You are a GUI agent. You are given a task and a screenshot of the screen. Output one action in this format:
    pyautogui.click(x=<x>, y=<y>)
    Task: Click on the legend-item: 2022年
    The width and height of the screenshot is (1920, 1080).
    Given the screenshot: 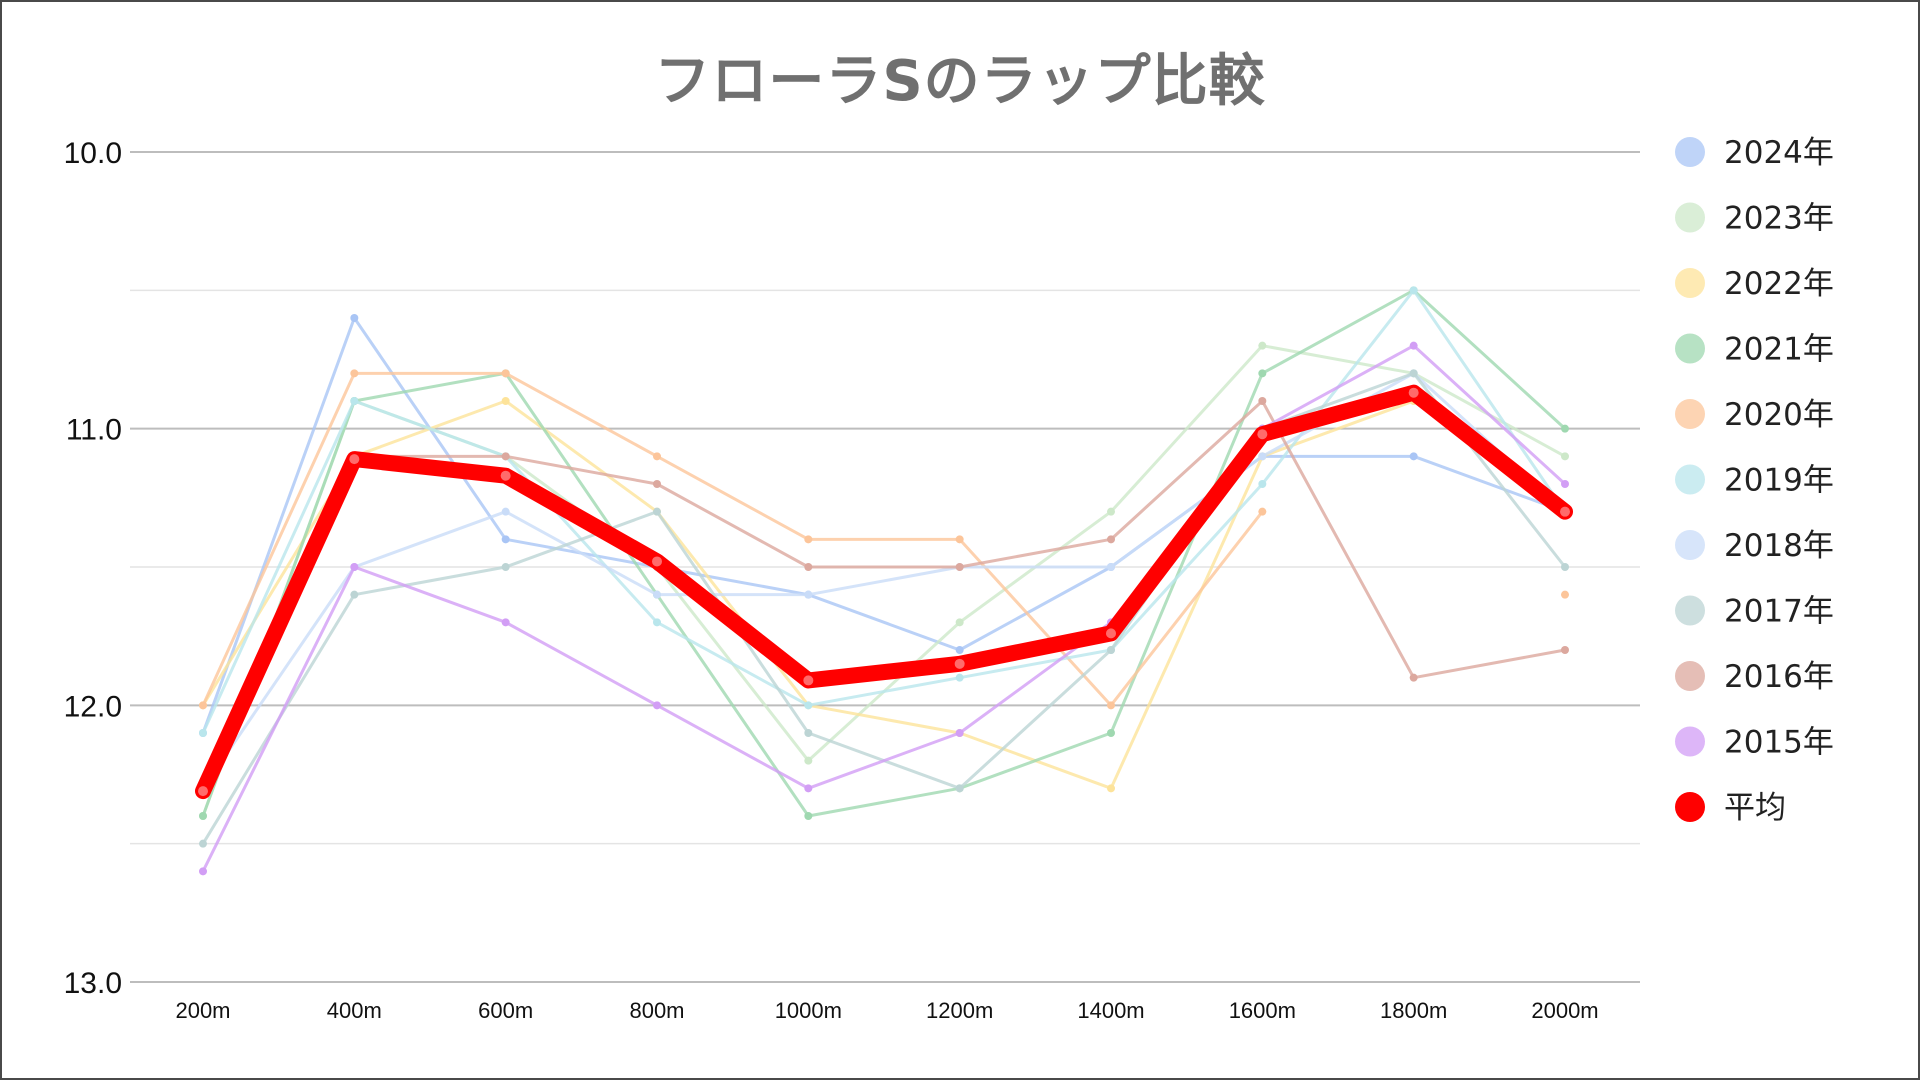 What is the action you would take?
    pyautogui.click(x=1754, y=284)
    